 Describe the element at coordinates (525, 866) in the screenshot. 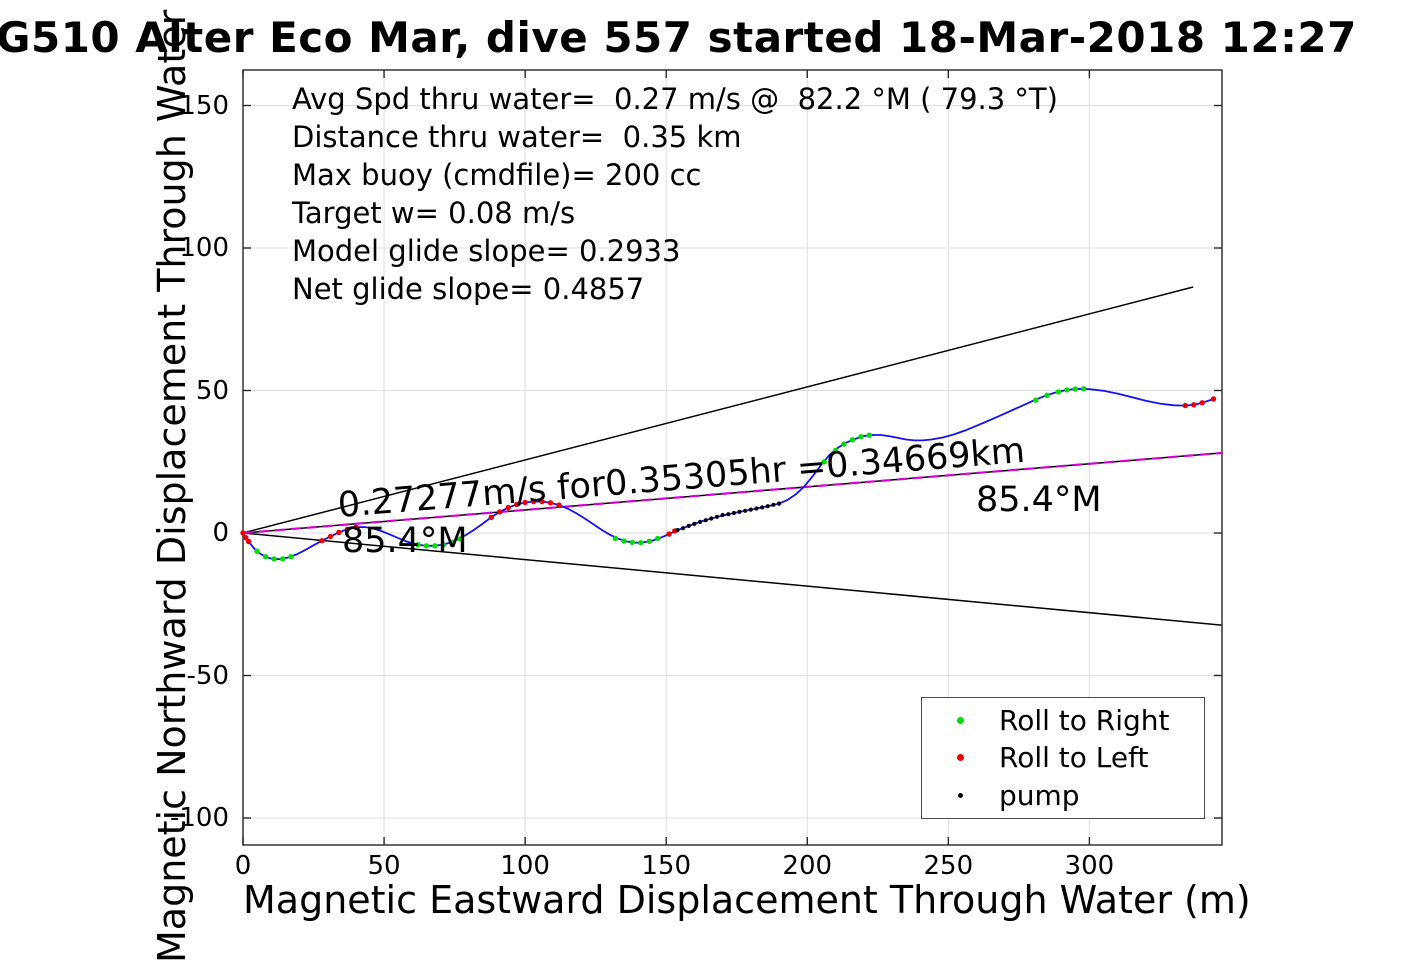

I see `x-tick-label: 100` at that location.